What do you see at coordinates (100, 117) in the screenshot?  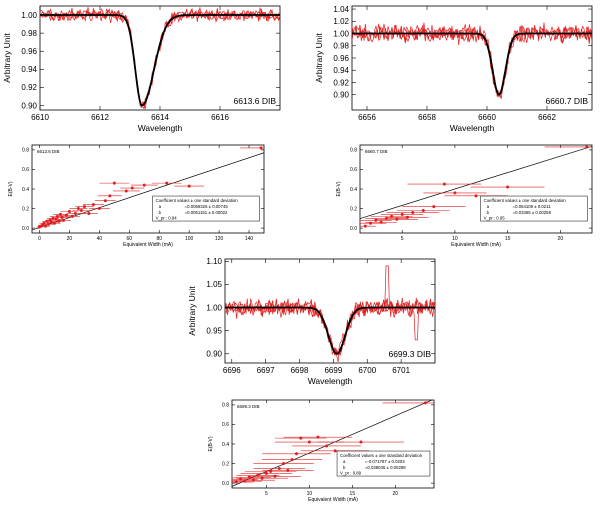 I see `x-tick-label: 6612` at bounding box center [100, 117].